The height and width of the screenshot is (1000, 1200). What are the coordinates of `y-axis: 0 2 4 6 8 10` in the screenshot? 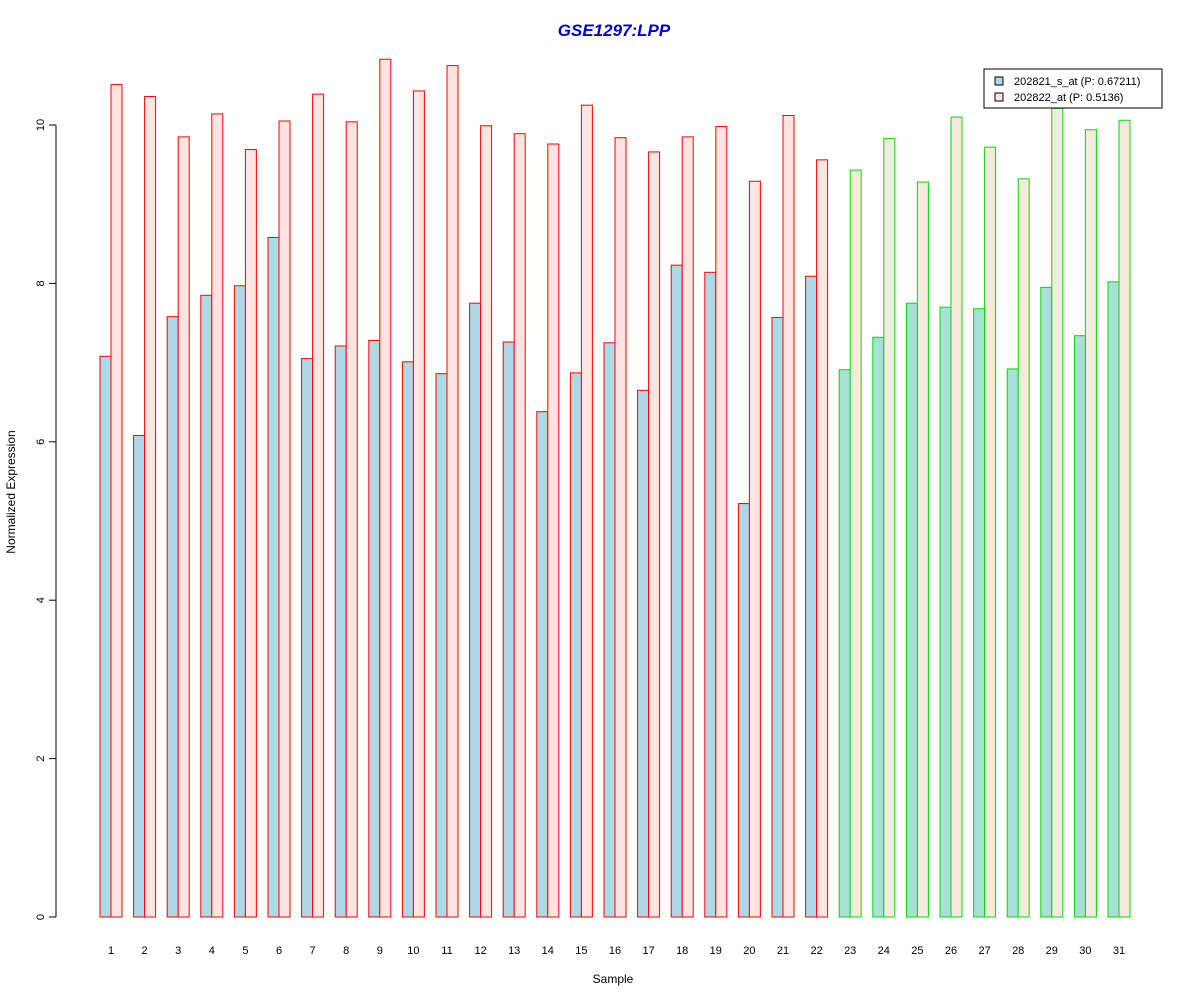 It's located at (46, 519).